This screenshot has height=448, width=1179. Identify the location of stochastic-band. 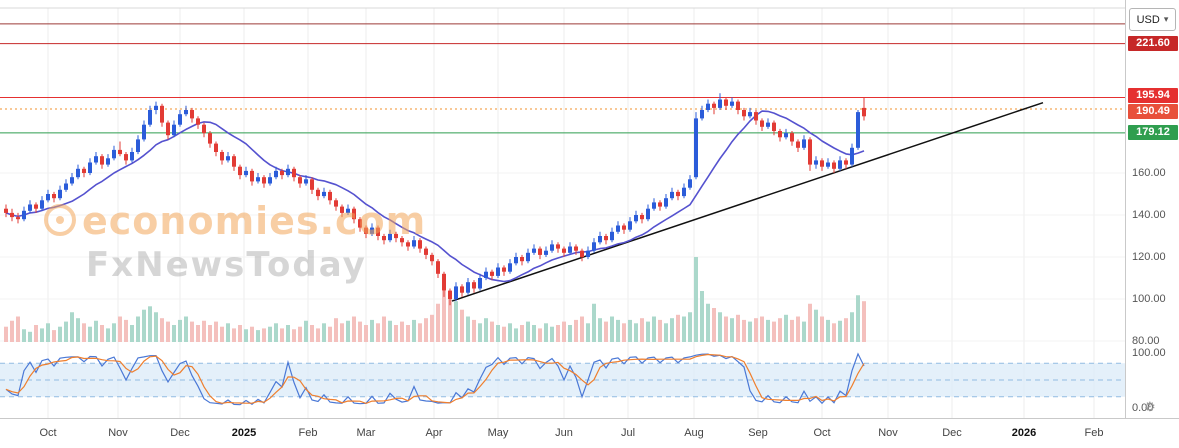
(562, 380).